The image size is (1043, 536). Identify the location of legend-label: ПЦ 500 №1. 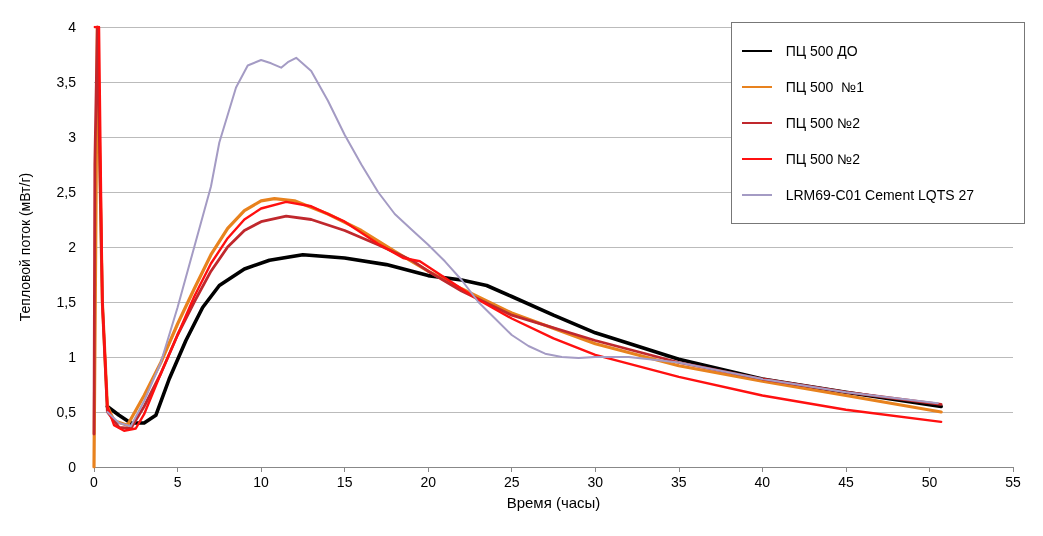
(824, 87).